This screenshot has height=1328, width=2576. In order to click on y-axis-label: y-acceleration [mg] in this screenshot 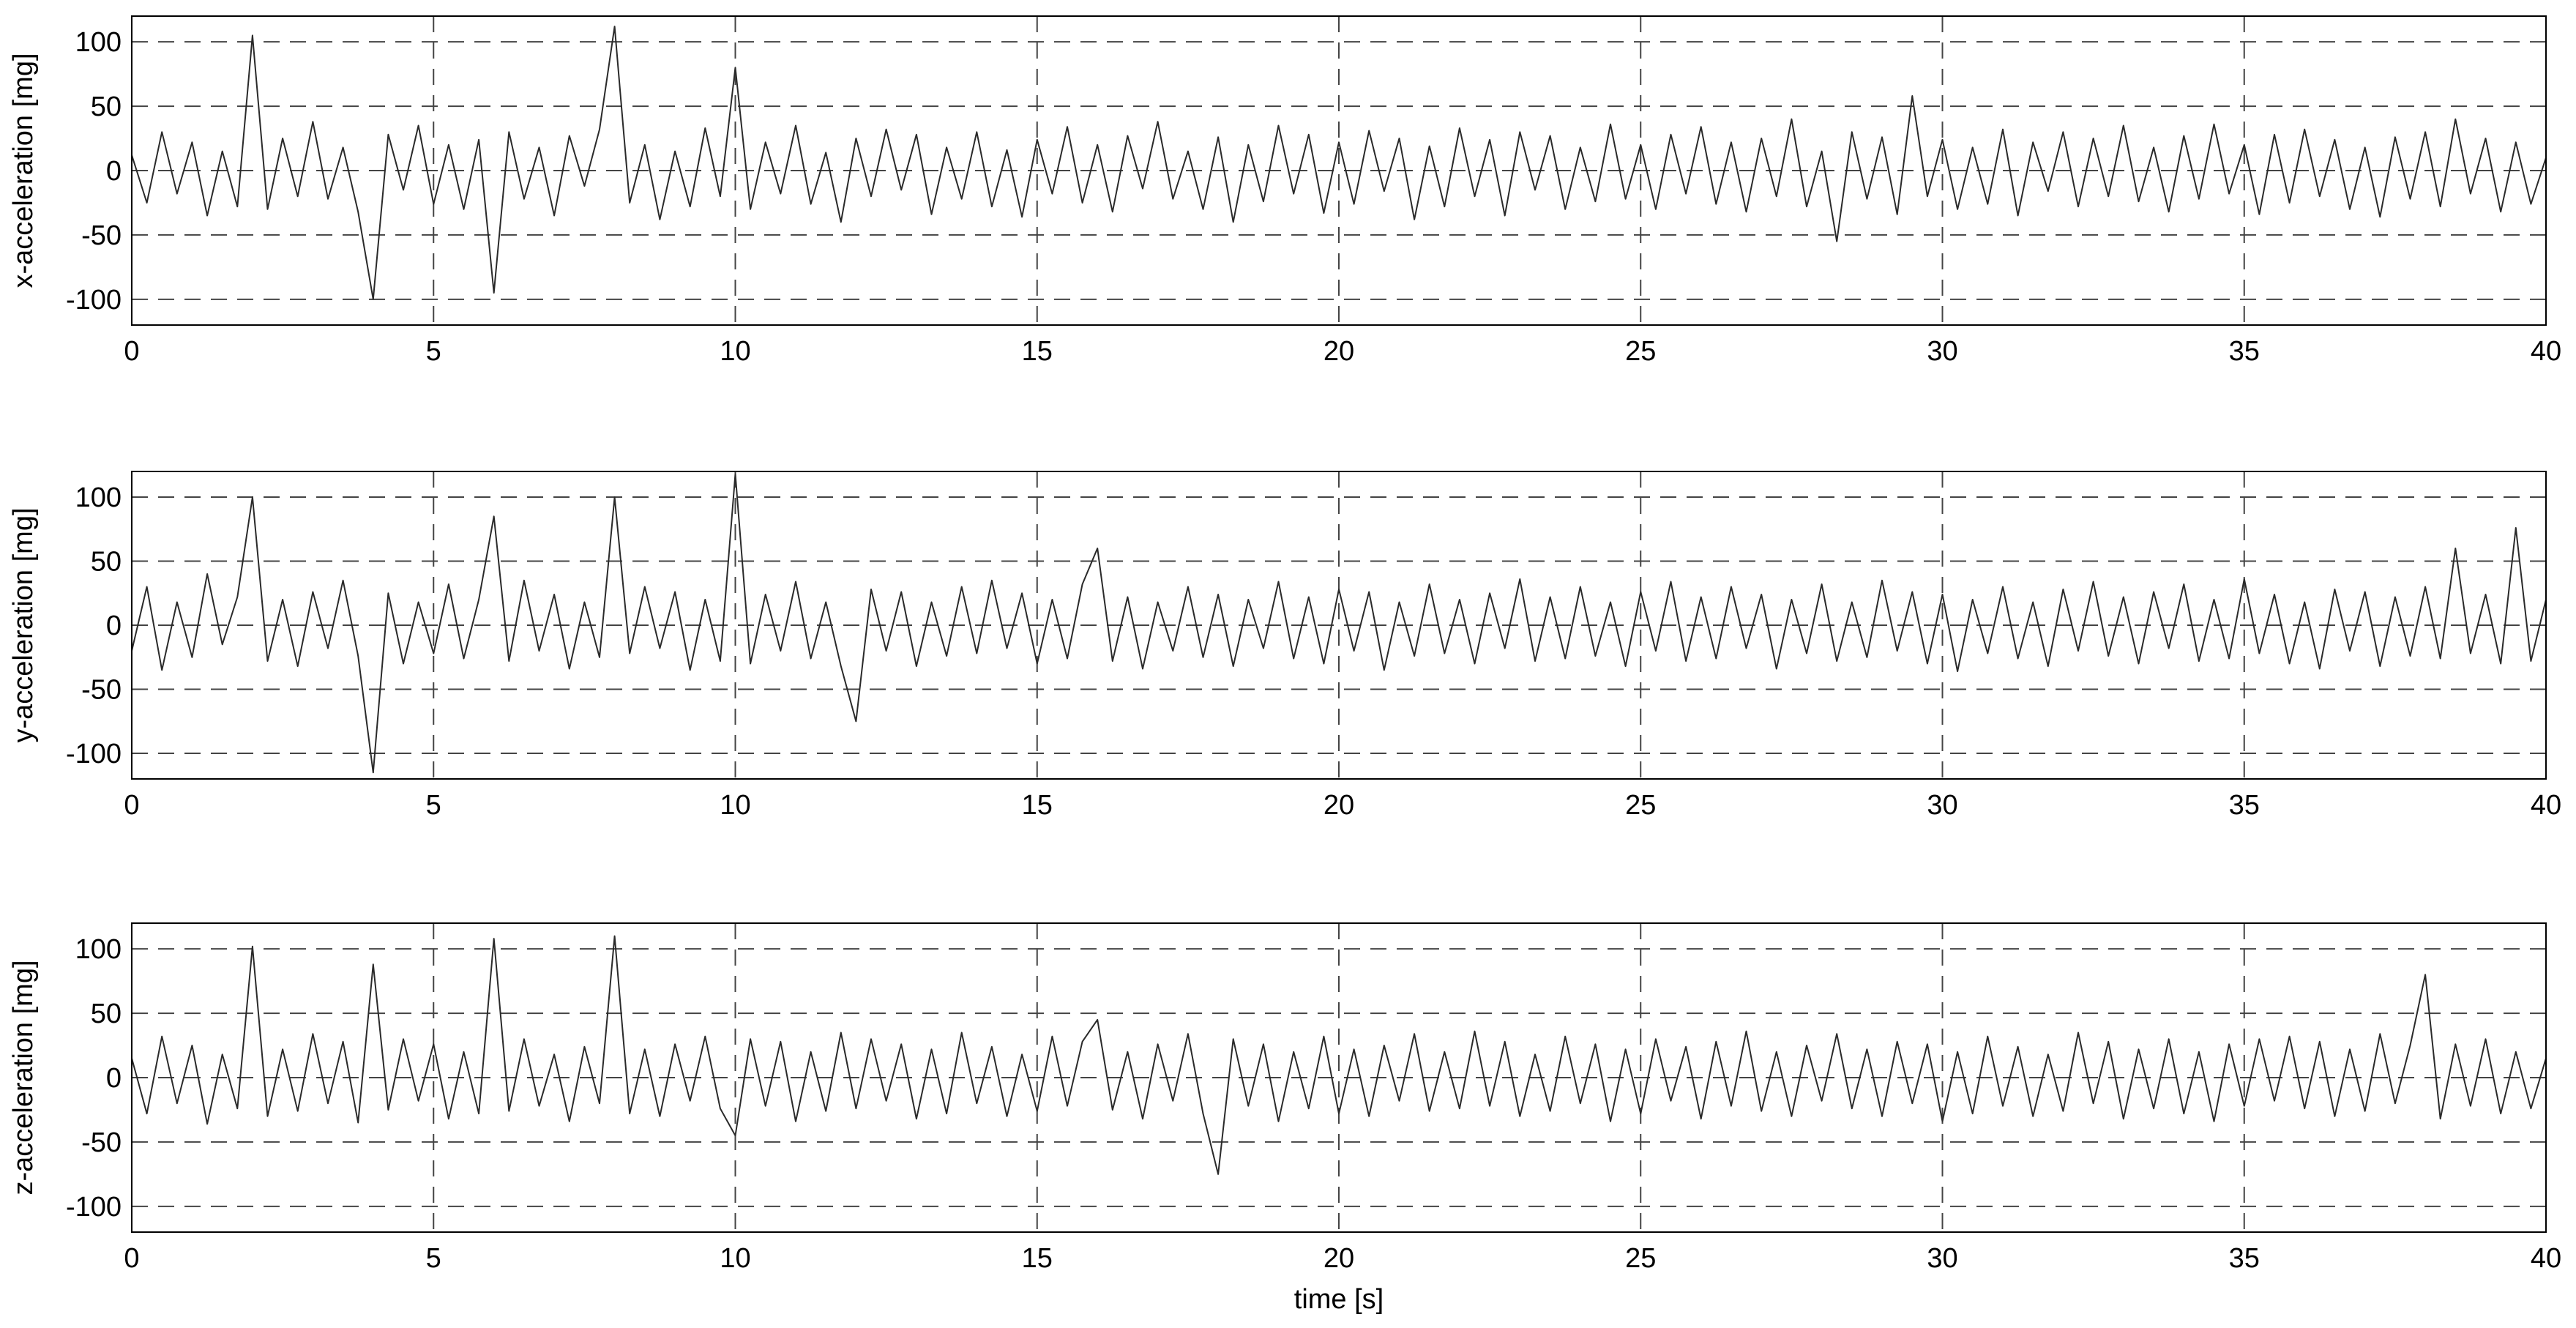, I will do `click(23, 625)`.